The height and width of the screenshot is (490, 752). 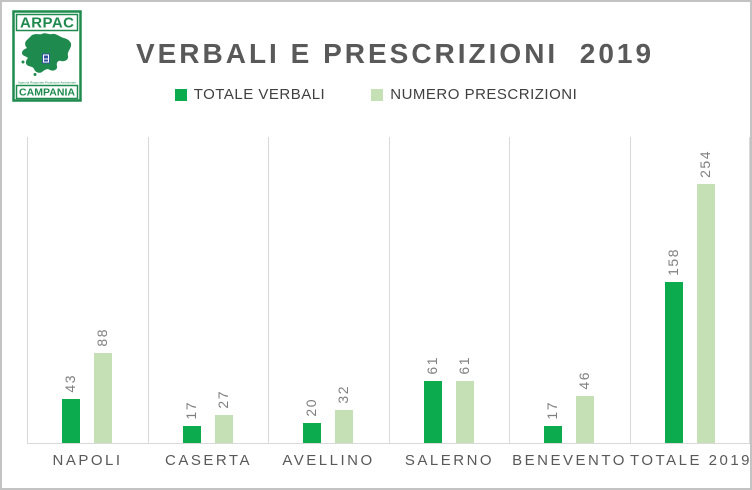 What do you see at coordinates (223, 399) in the screenshot?
I see `bar-value-label: 27` at bounding box center [223, 399].